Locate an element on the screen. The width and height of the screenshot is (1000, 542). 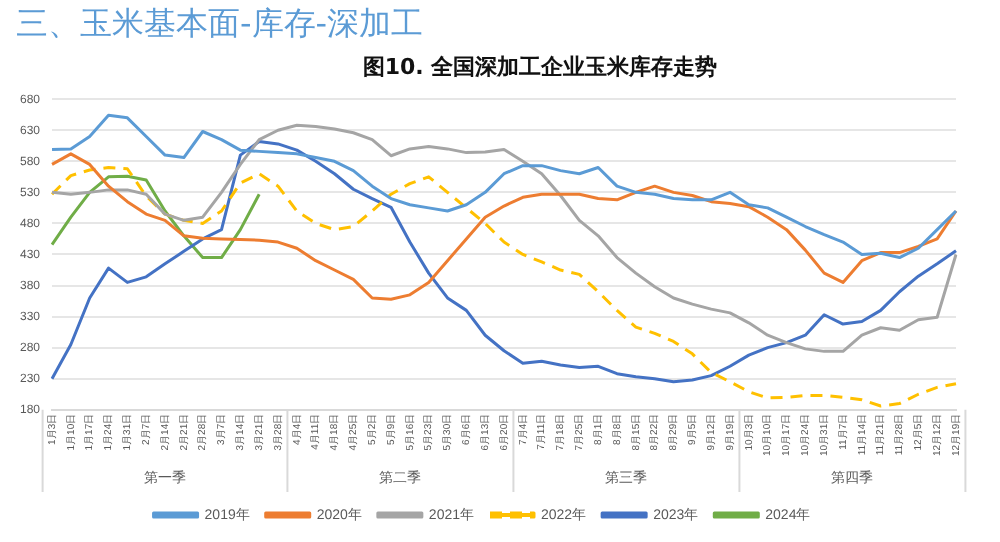
chart-title: 三、玉米基本面-库存-深加工 is located at coordinates (220, 25).